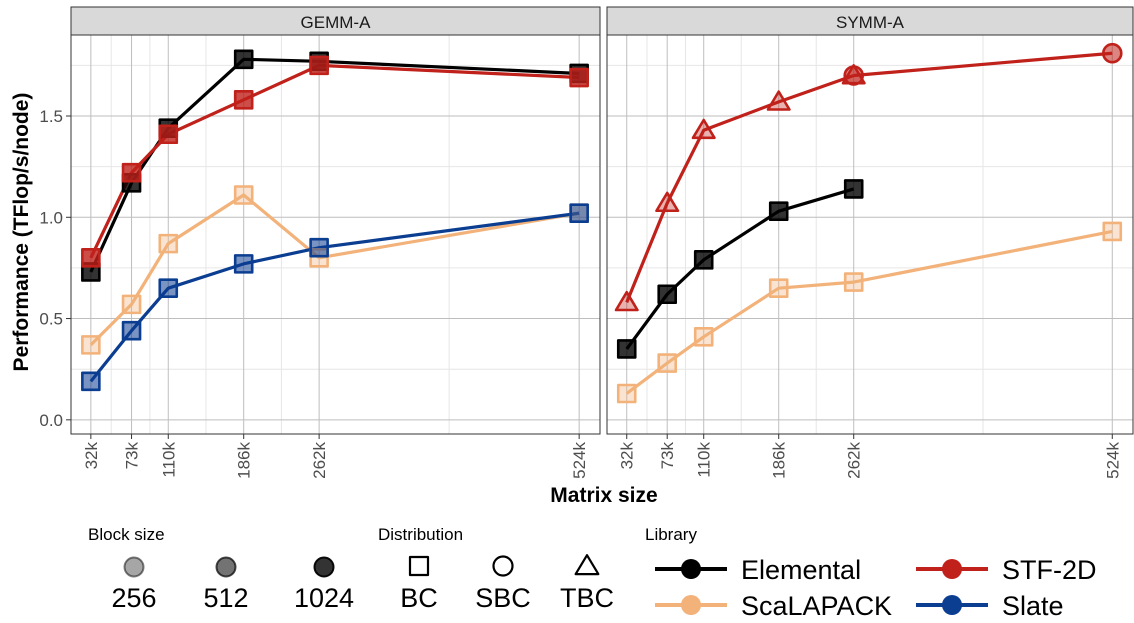  Describe the element at coordinates (671, 534) in the screenshot. I see `legend-title-library: Library` at that location.